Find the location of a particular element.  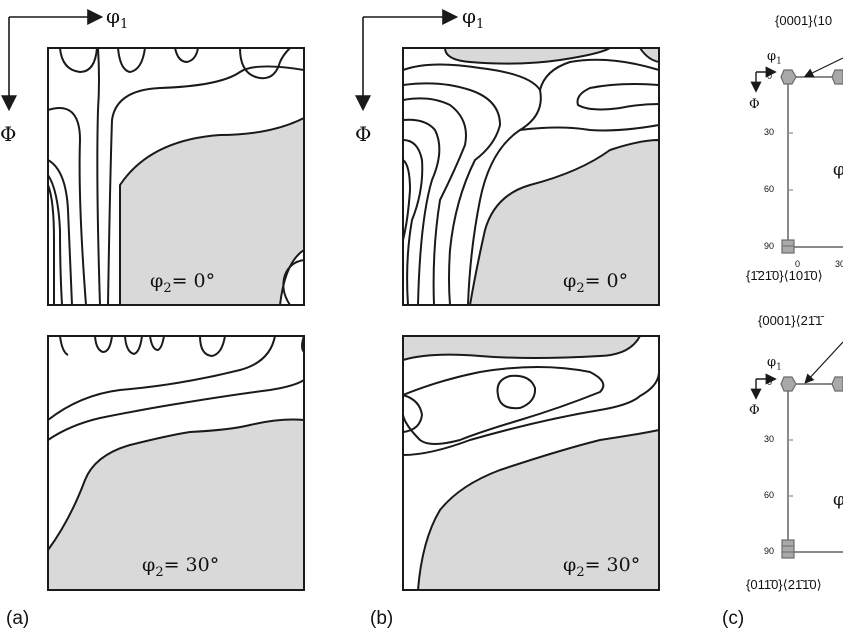

c-top-tick-30: 30 is located at coordinates (769, 132).